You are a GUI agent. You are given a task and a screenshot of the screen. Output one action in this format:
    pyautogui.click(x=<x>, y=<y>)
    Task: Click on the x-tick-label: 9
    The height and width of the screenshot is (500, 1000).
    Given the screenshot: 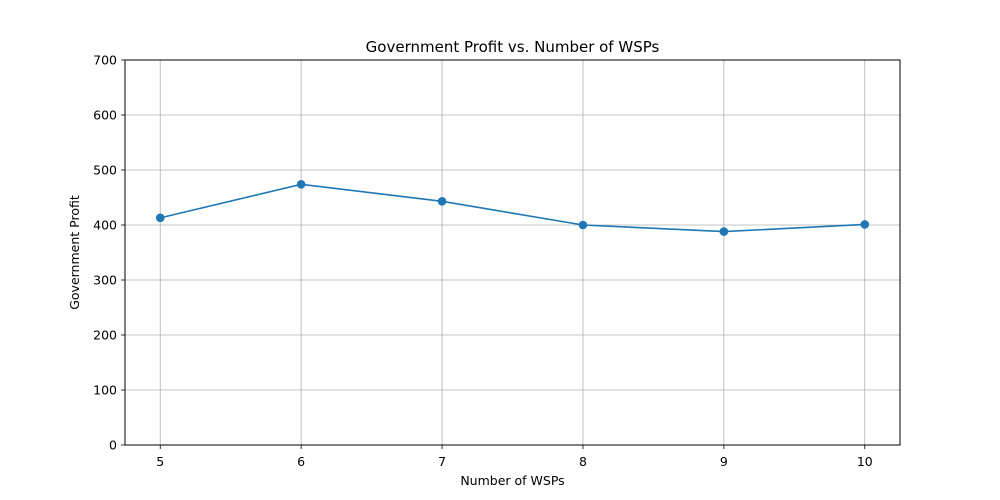 What is the action you would take?
    pyautogui.click(x=724, y=461)
    